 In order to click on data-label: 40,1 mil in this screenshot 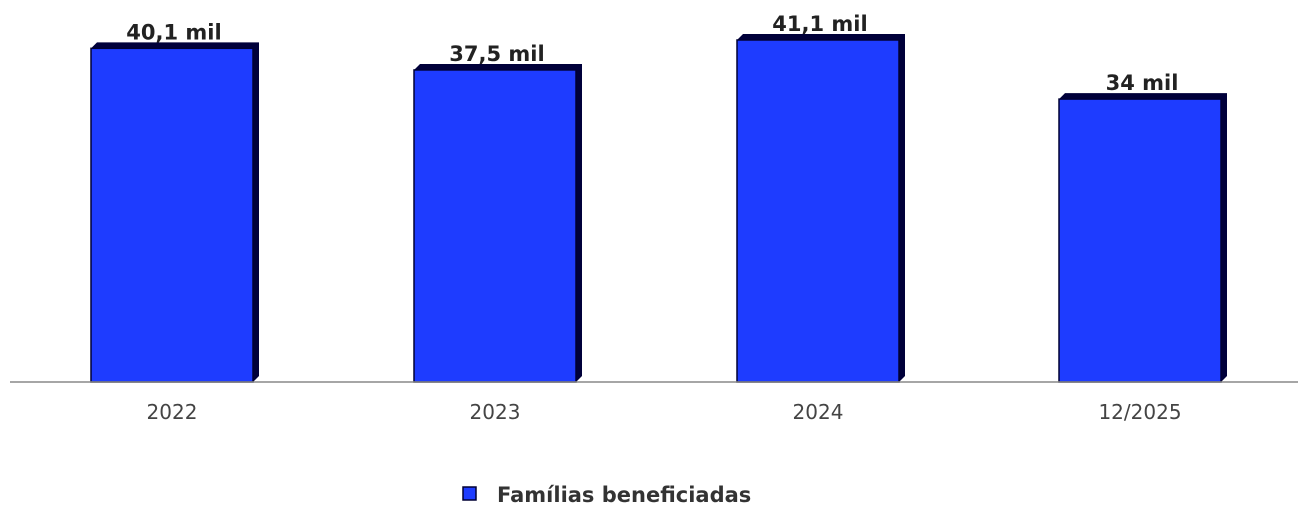, I will do `click(173, 32)`.